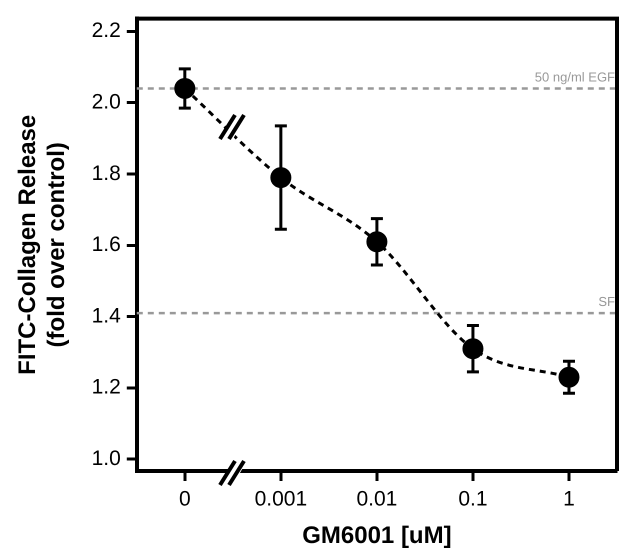  Describe the element at coordinates (106, 173) in the screenshot. I see `y-tick-label: 1.8` at that location.